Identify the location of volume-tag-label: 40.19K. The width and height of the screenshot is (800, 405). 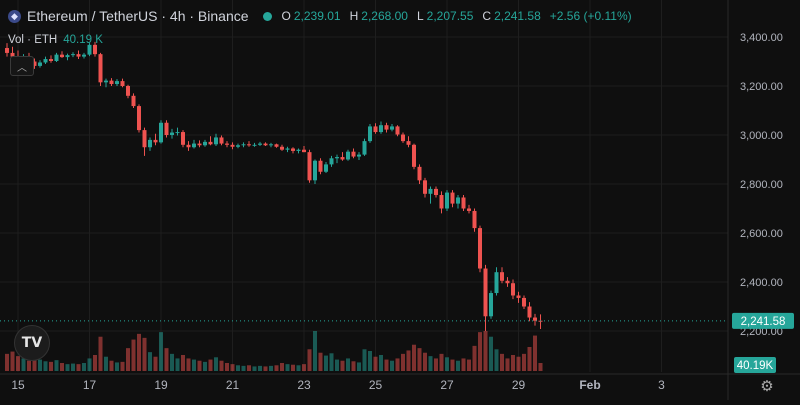
(755, 366).